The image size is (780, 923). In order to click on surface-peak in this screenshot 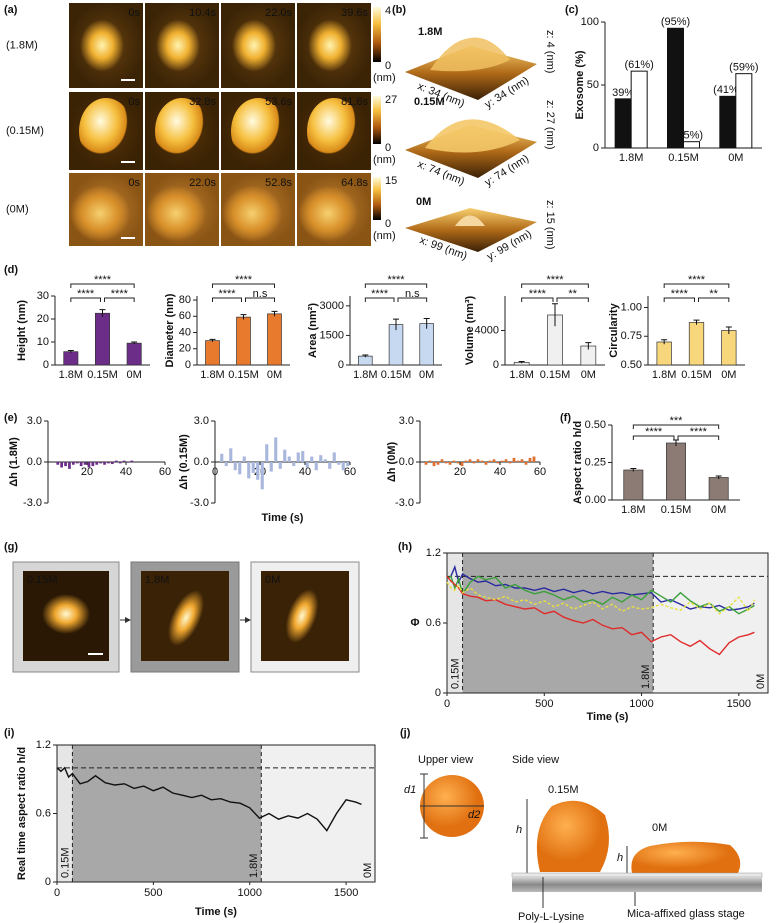, I will do `click(470, 220)`.